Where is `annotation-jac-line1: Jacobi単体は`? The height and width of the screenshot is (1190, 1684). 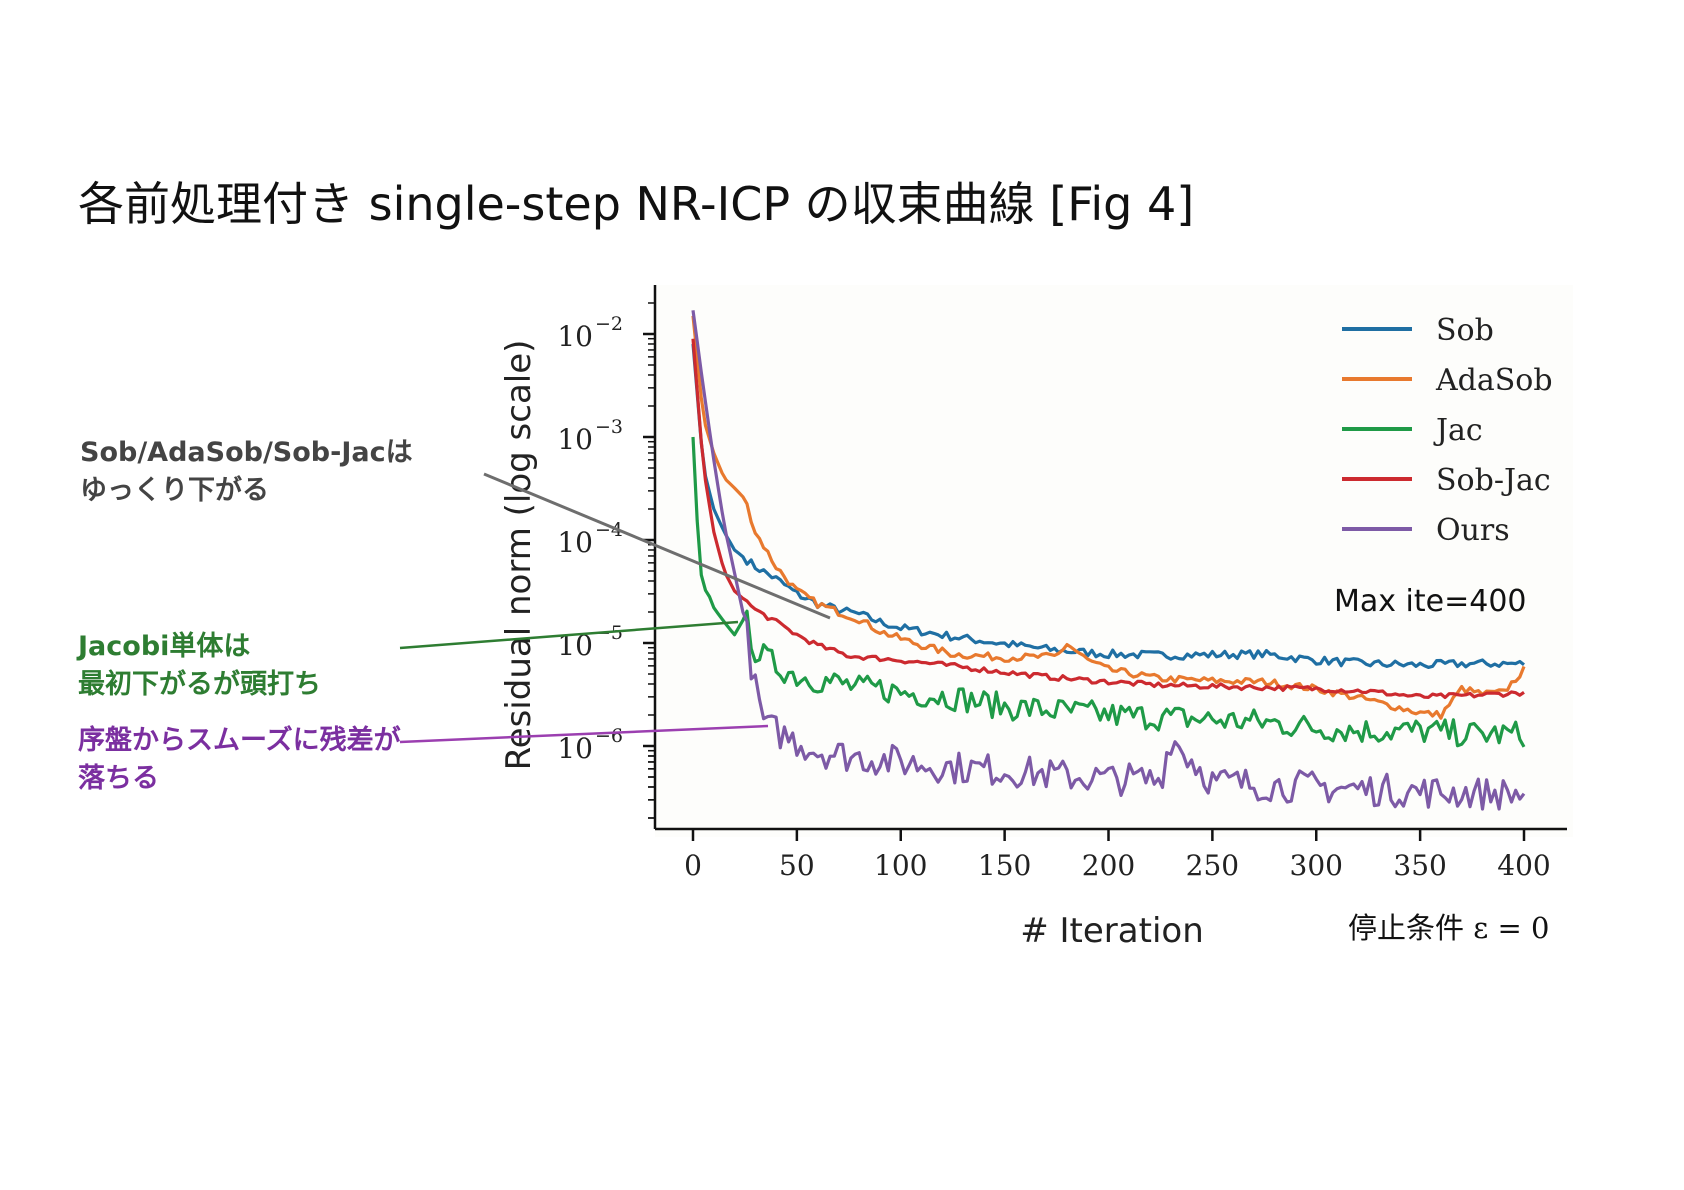
annotation-jac-line1: Jacobi単体は is located at coordinates (164, 646).